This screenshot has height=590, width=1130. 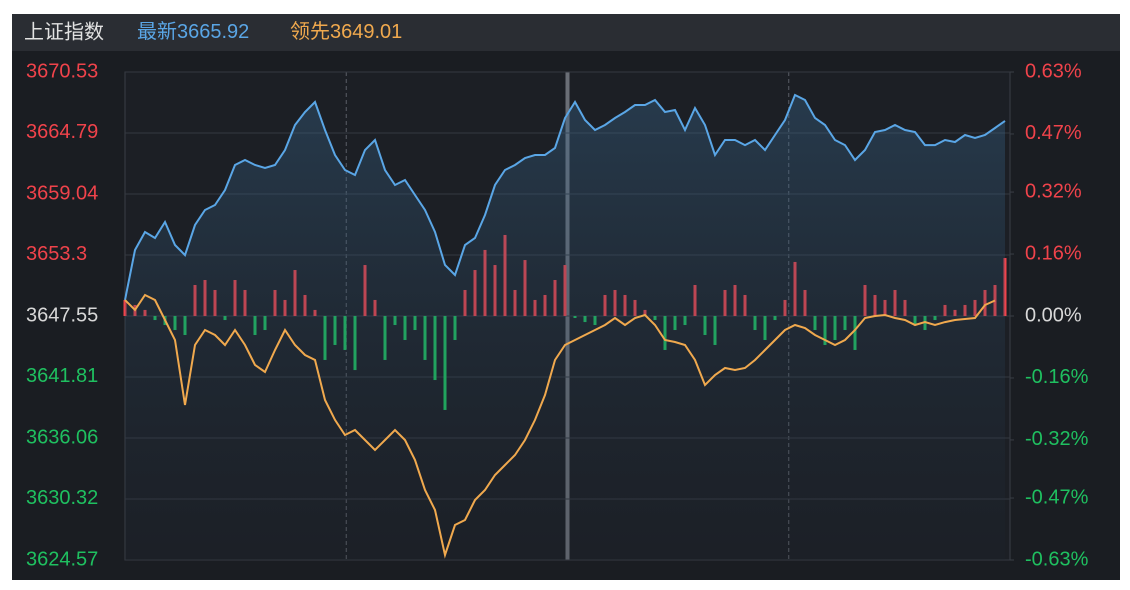 What do you see at coordinates (62, 193) in the screenshot?
I see `y-tick-label: 3659.04` at bounding box center [62, 193].